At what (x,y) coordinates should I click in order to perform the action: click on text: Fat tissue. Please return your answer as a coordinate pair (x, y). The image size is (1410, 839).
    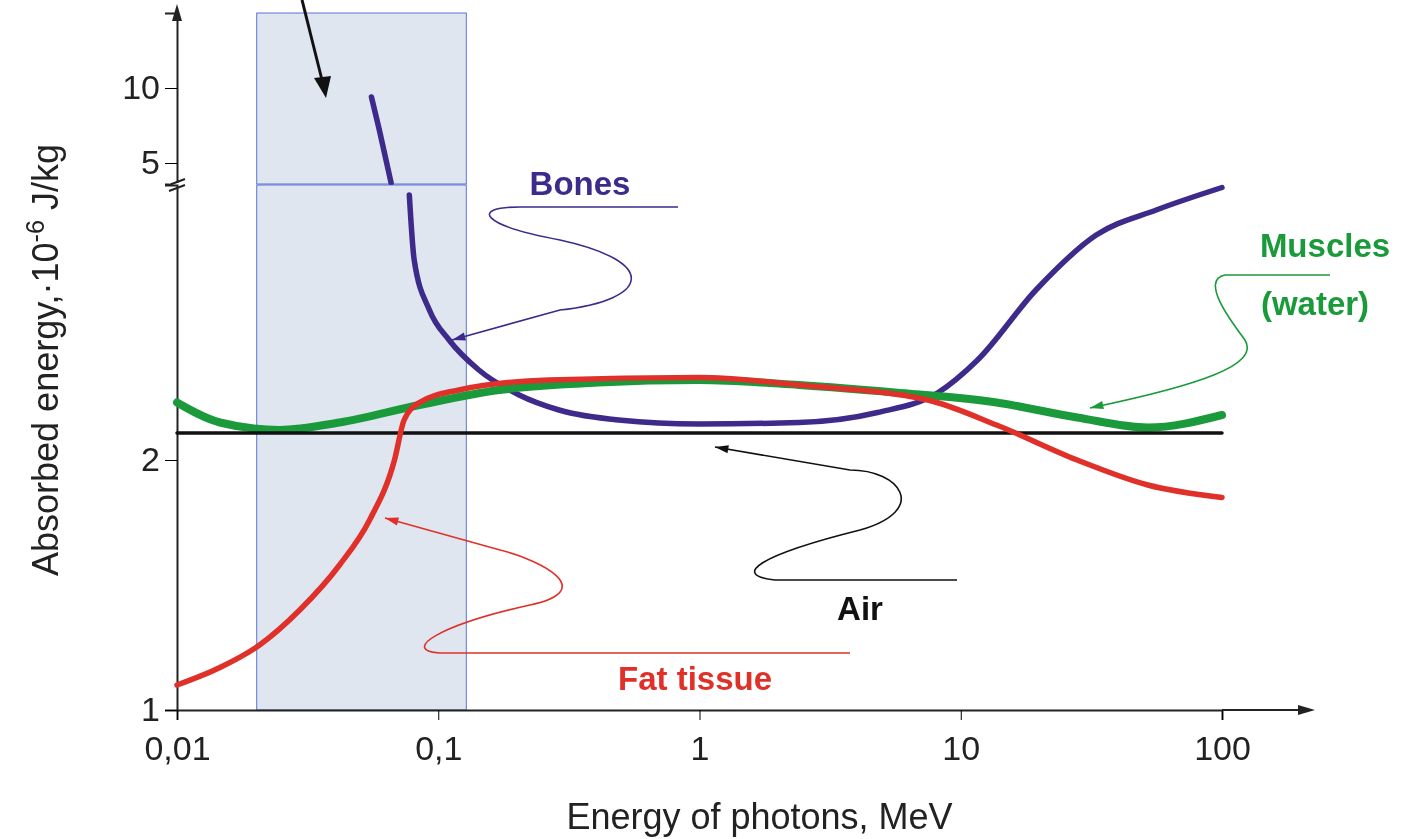
    Looking at the image, I should click on (695, 678).